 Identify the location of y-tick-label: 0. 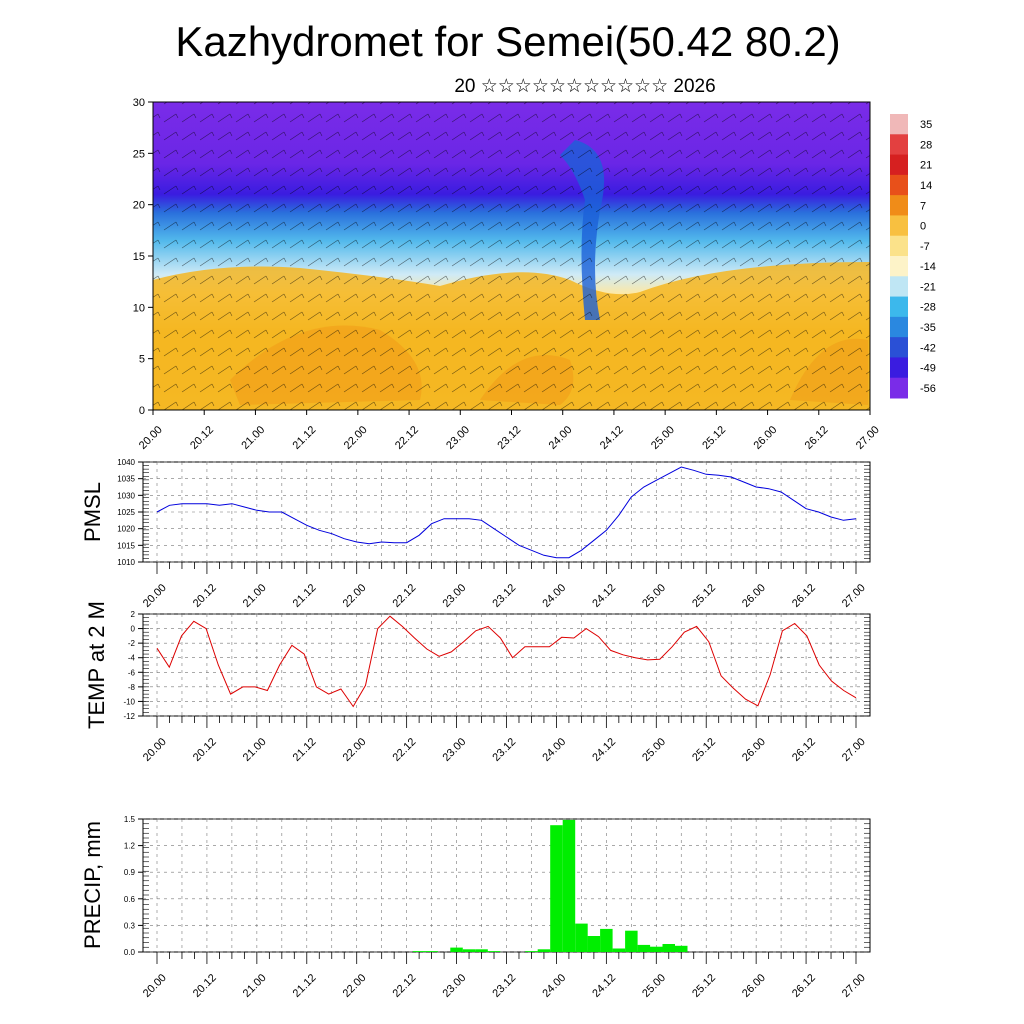
(133, 629).